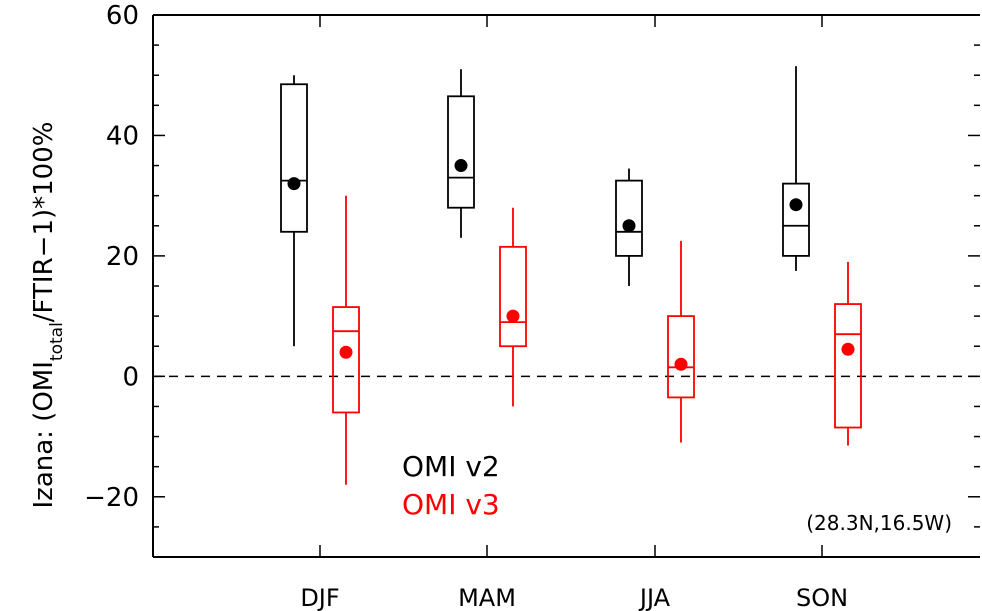  Describe the element at coordinates (487, 597) in the screenshot. I see `x-category-label: MAM` at that location.